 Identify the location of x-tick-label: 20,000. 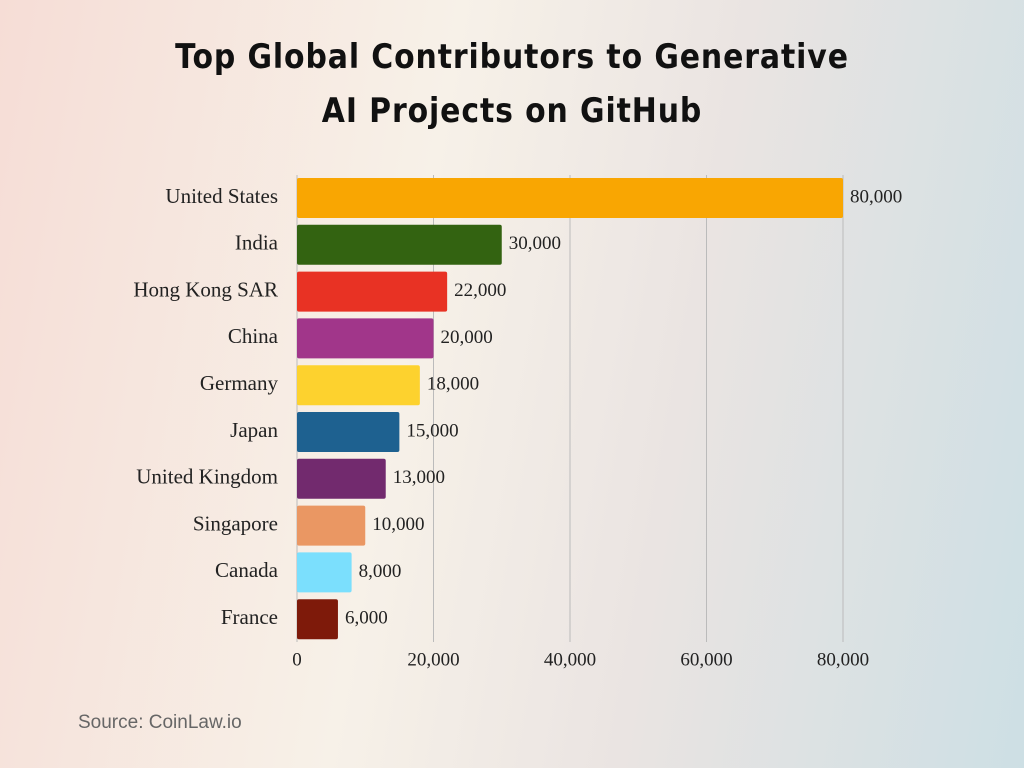
(433, 659).